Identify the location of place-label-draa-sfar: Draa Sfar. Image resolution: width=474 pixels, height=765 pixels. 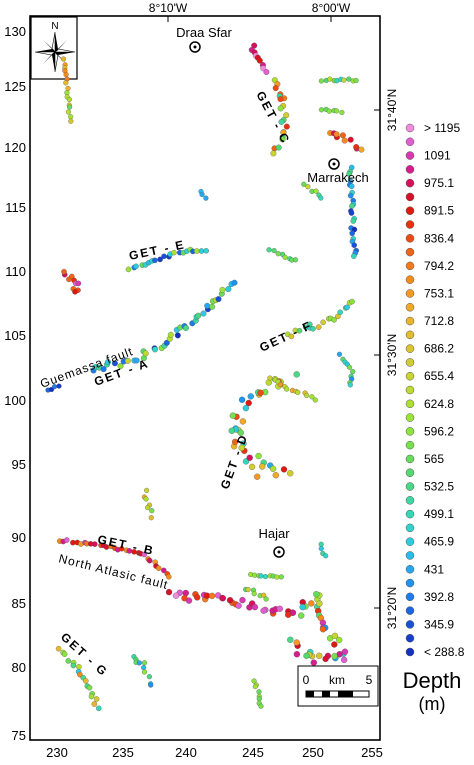
(204, 32).